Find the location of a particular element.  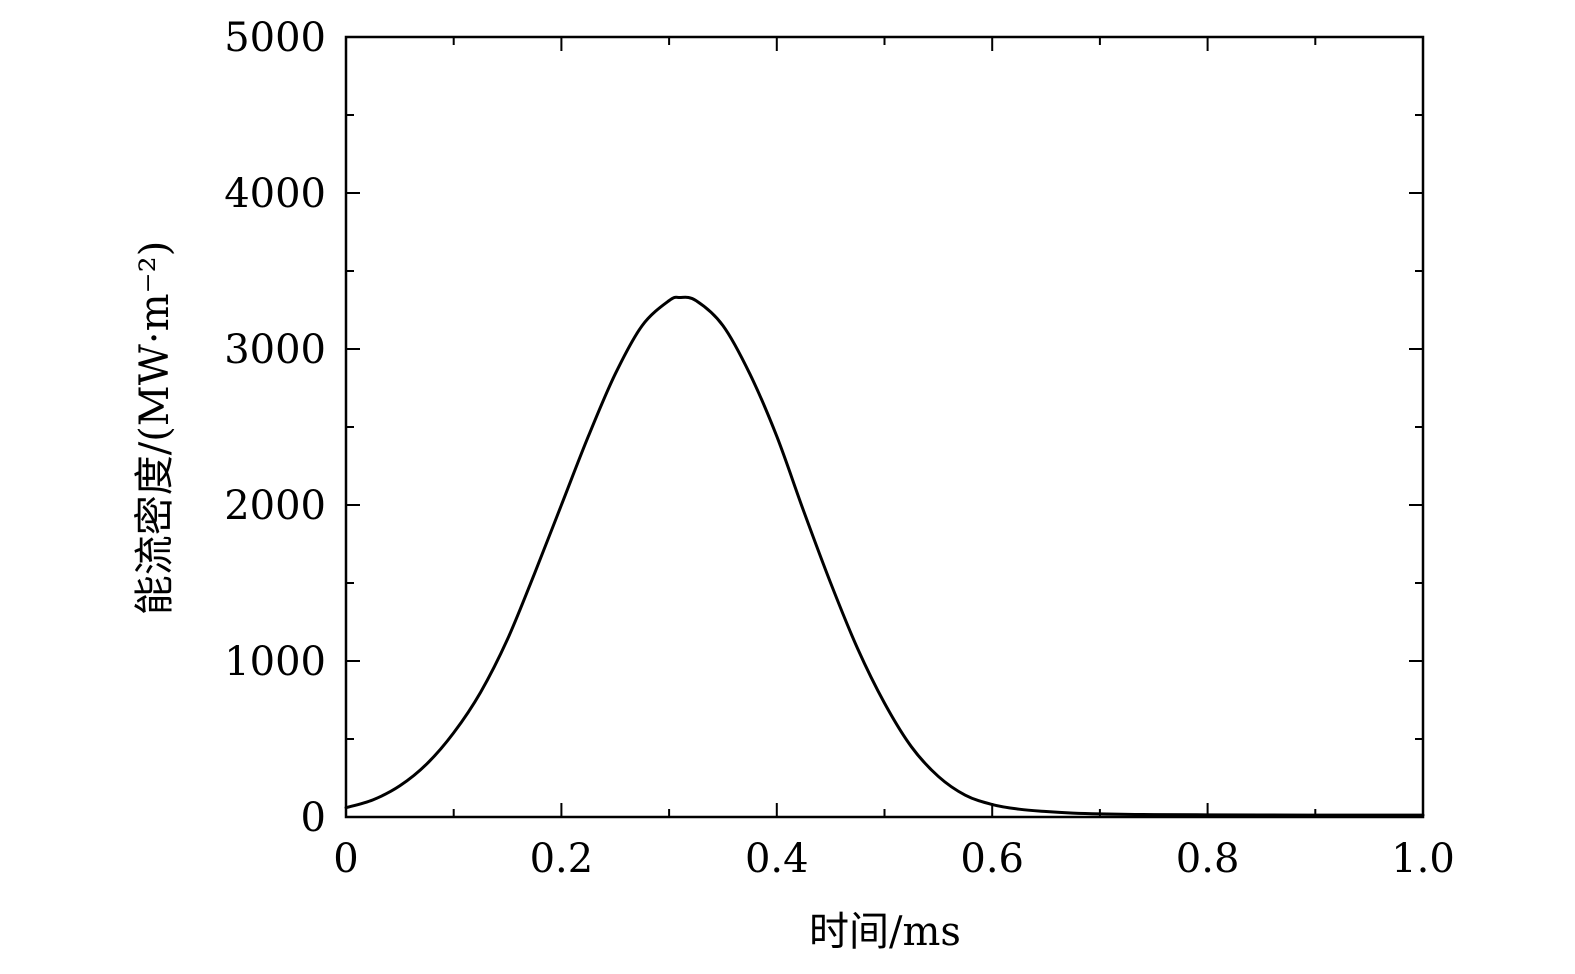

y-tick-label: 0 is located at coordinates (313, 818).